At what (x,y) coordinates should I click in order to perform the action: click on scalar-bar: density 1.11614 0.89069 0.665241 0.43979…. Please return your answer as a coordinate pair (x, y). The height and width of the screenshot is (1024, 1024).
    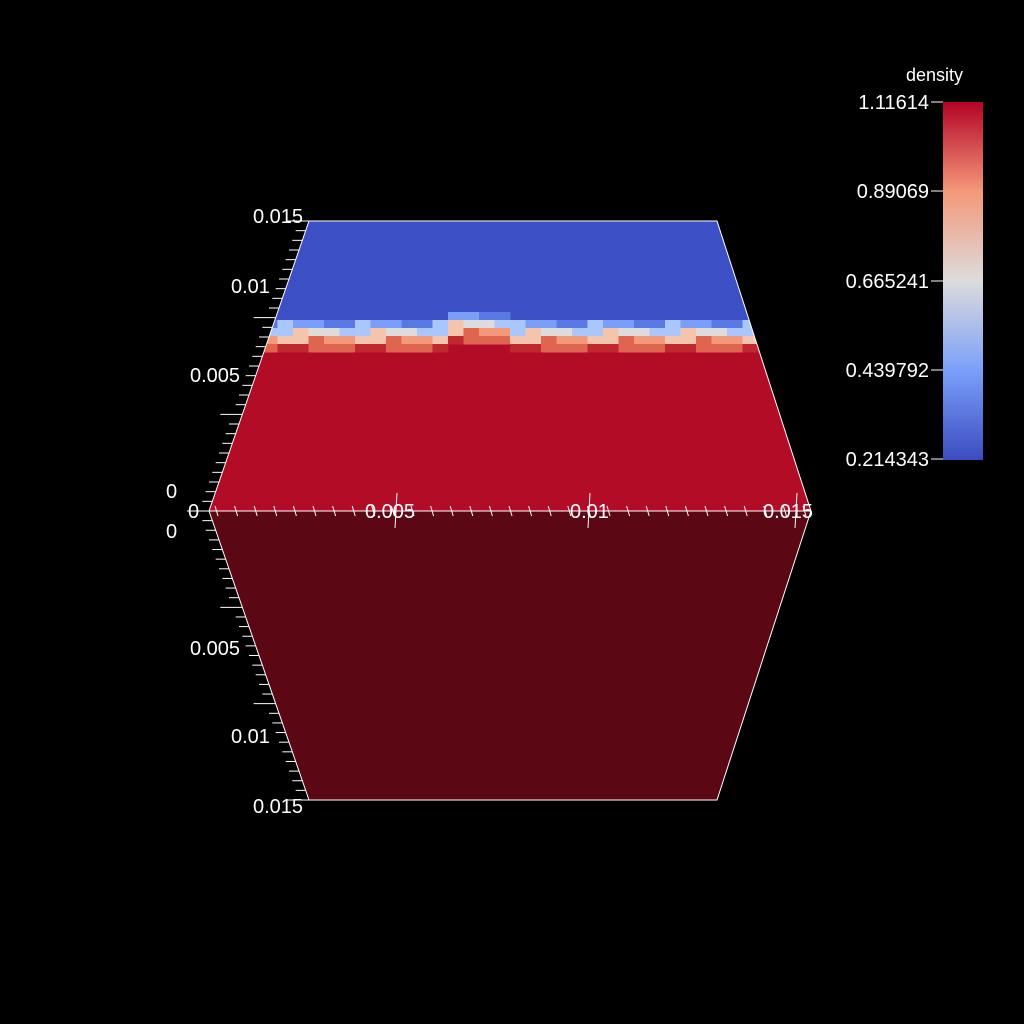
    Looking at the image, I should click on (914, 268).